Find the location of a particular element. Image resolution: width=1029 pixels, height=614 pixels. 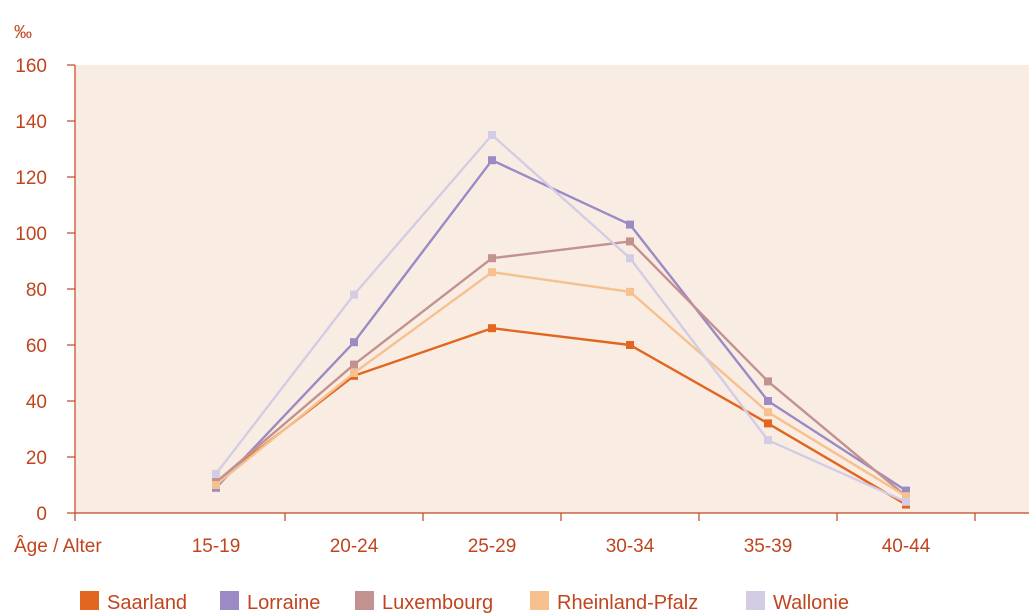

legend-item: Saarland is located at coordinates (133, 602).